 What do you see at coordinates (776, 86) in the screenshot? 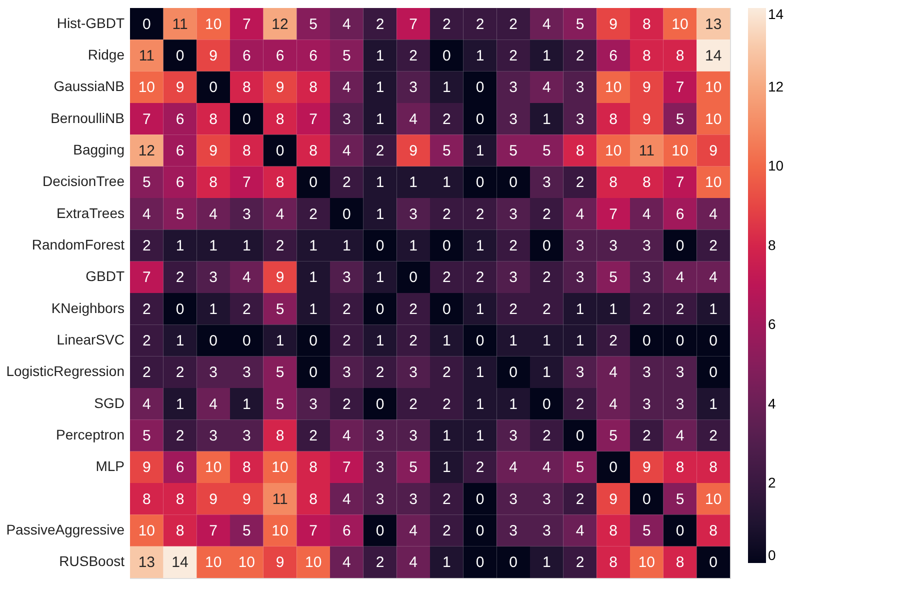
I see `color-bar-label: 12` at bounding box center [776, 86].